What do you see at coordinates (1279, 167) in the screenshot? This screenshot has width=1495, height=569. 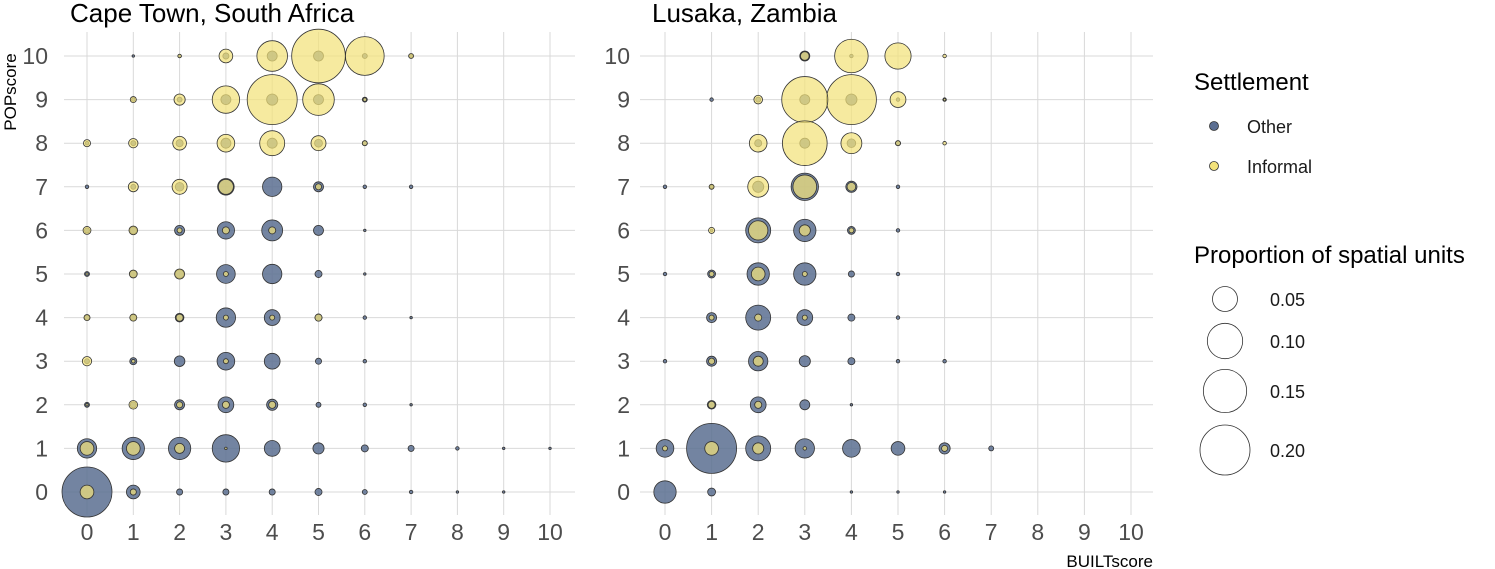 I see `legend-label-informal: Informal` at bounding box center [1279, 167].